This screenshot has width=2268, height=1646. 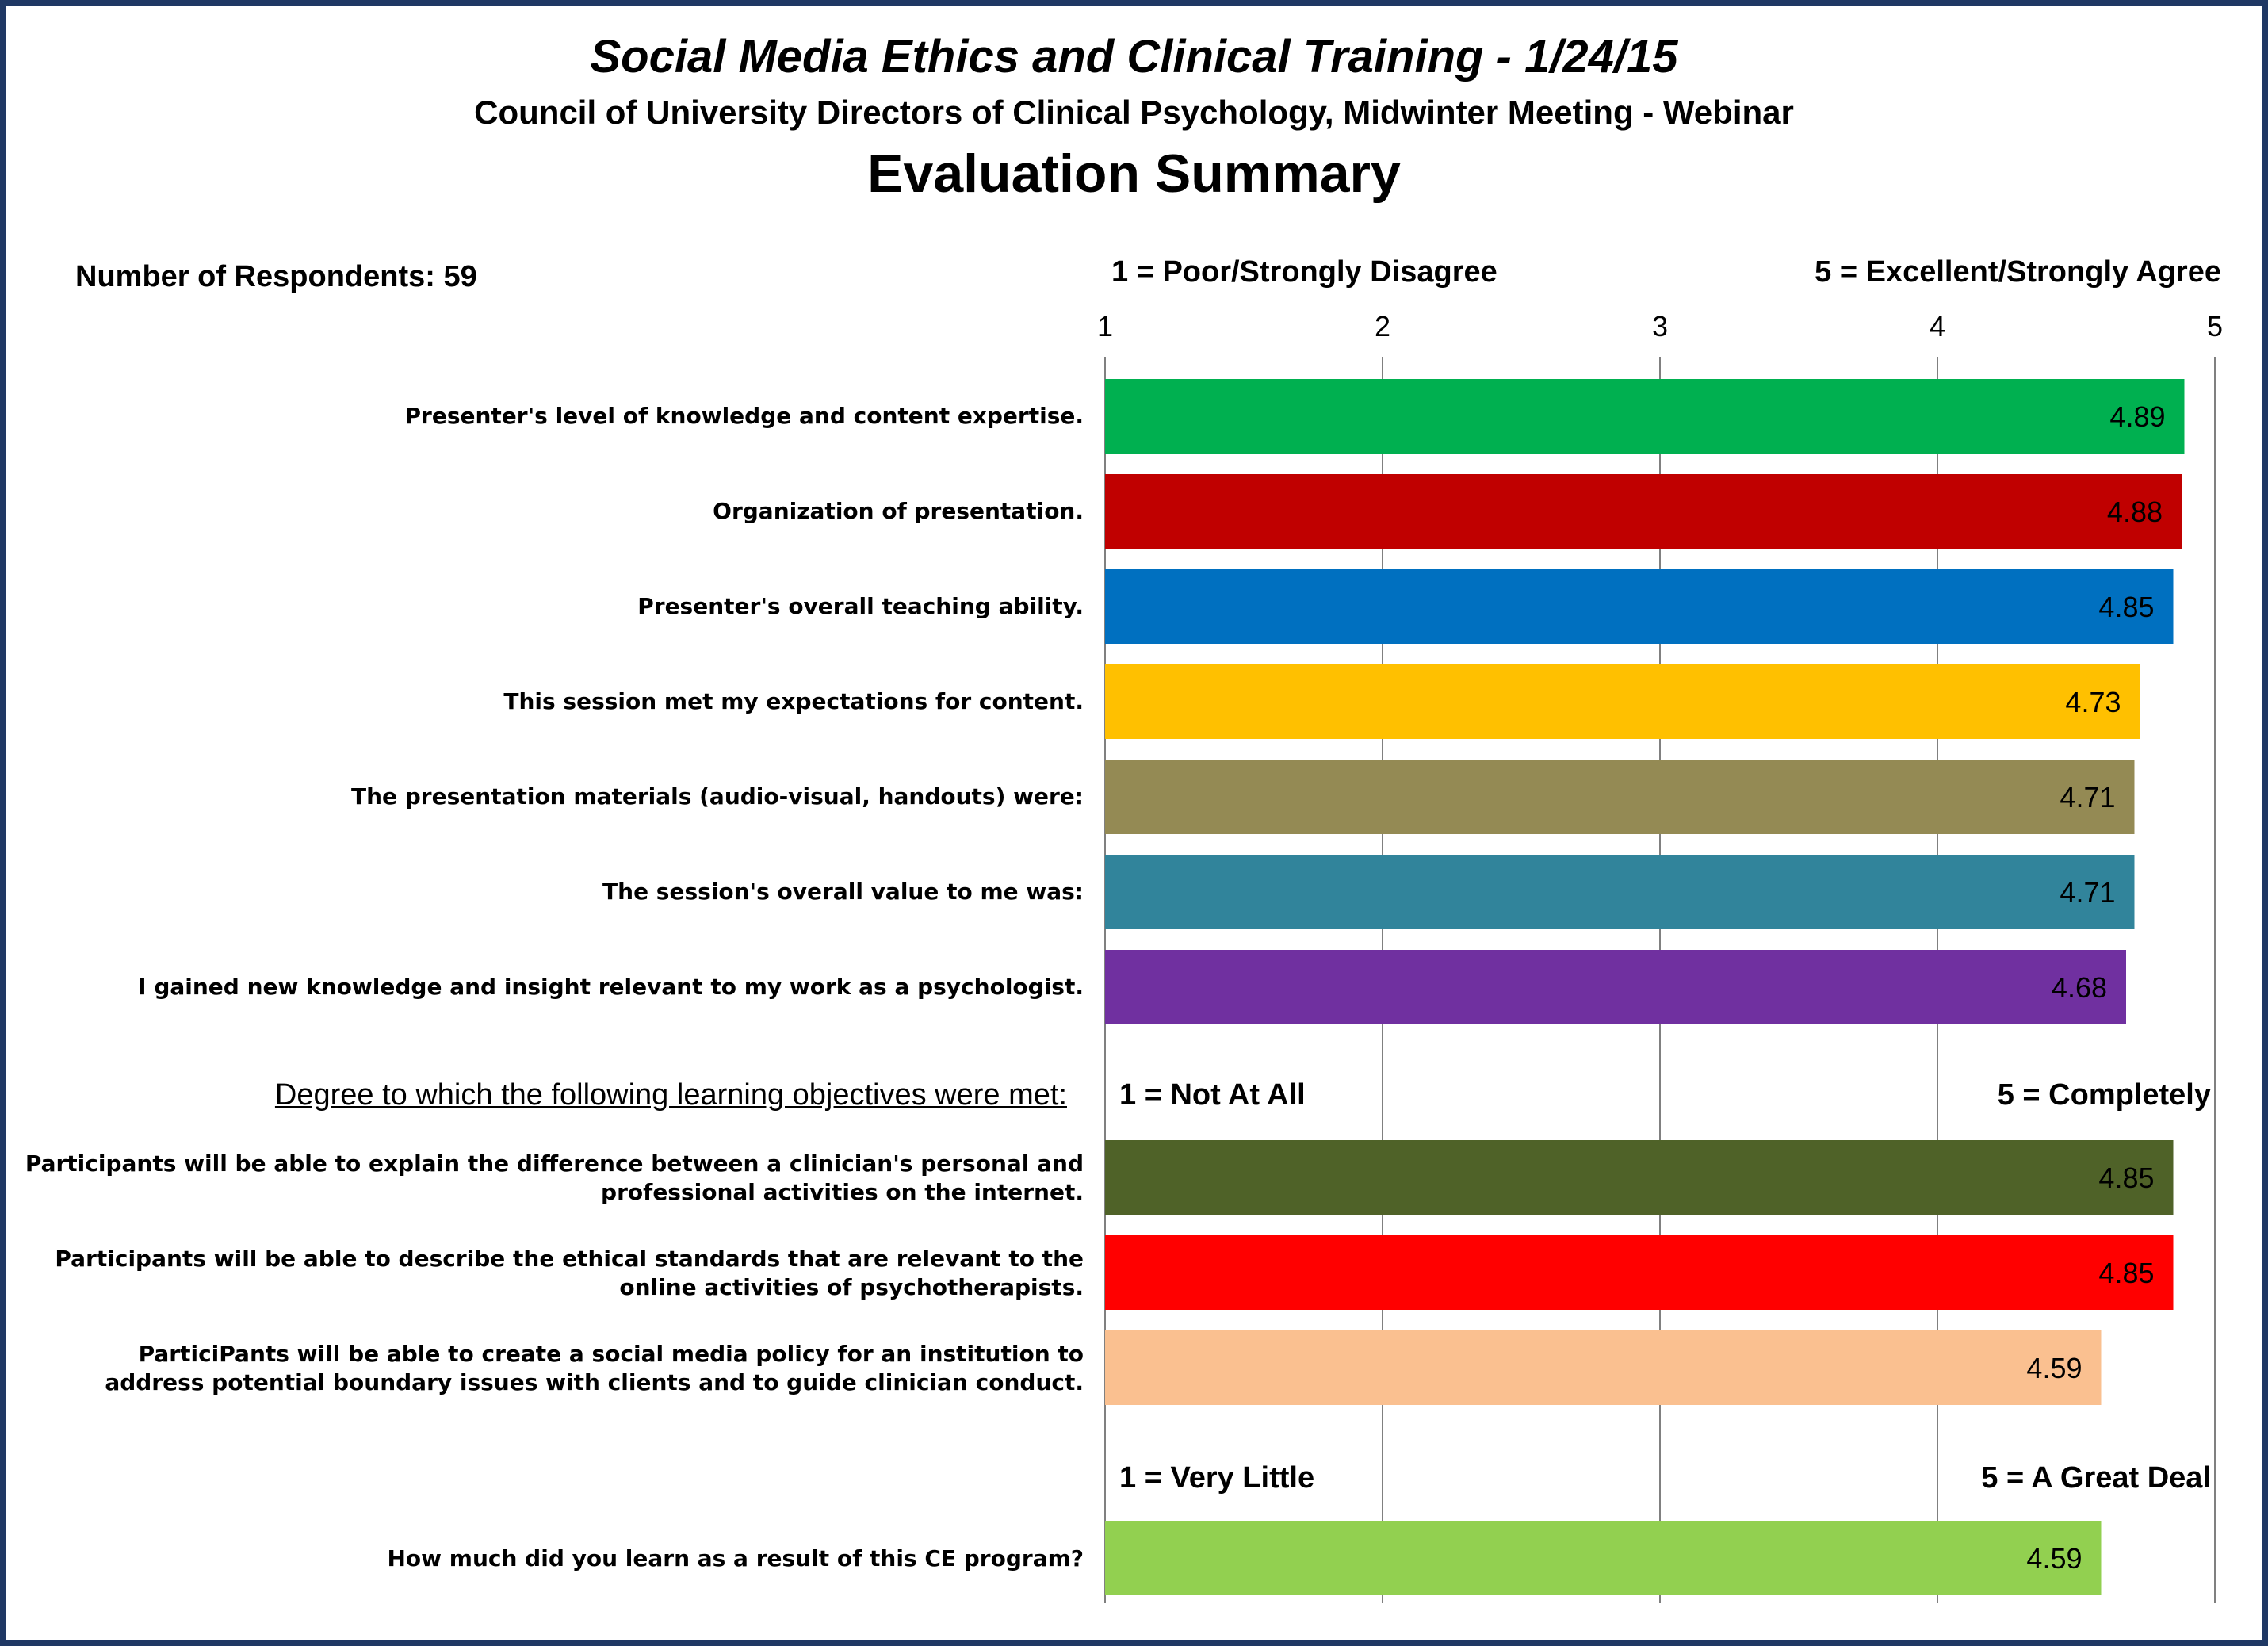 I want to click on x-tick-label-3: 3, so click(x=1660, y=327).